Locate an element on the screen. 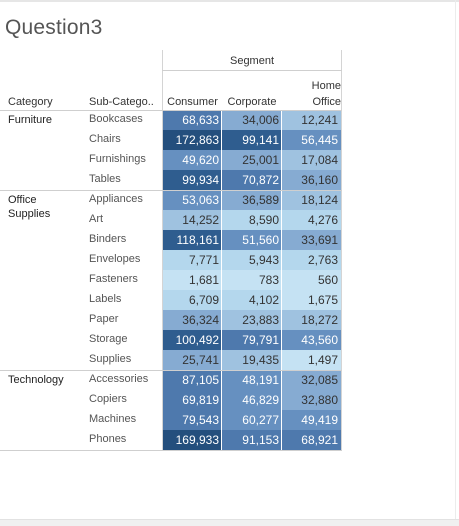  heat-cell-consumer: 69,819 is located at coordinates (192, 400).